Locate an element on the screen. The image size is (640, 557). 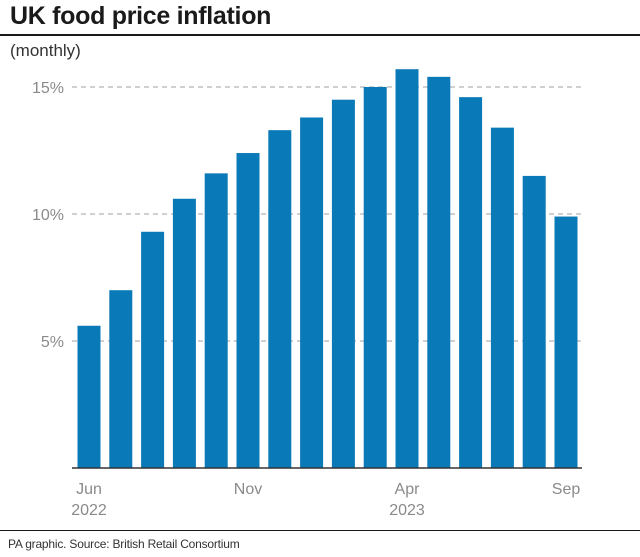
chart-title: UK food price inflation is located at coordinates (141, 16).